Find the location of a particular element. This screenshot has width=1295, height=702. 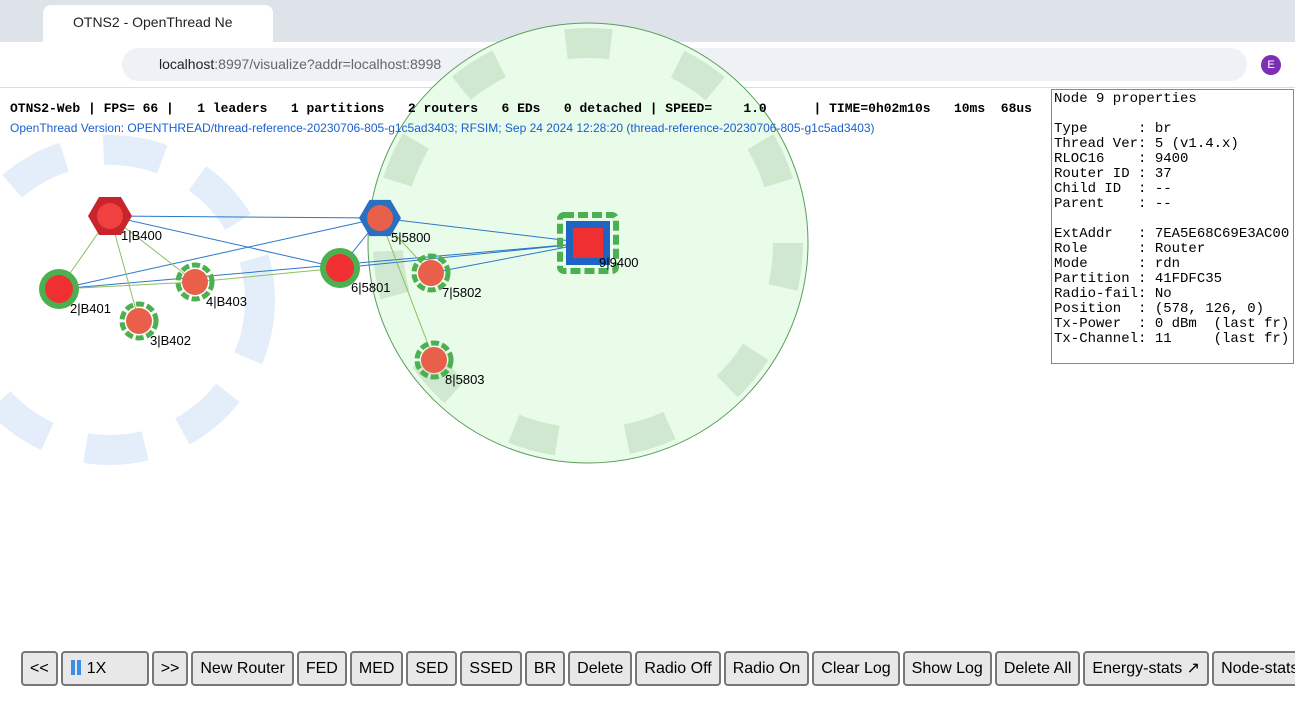

button: Radio Off is located at coordinates (678, 668).